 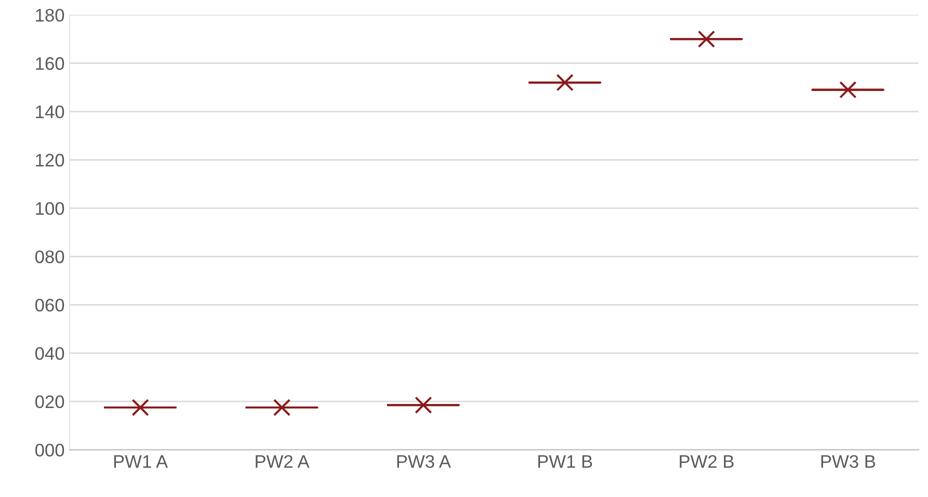 What do you see at coordinates (49, 353) in the screenshot?
I see `y-tick-label: 040` at bounding box center [49, 353].